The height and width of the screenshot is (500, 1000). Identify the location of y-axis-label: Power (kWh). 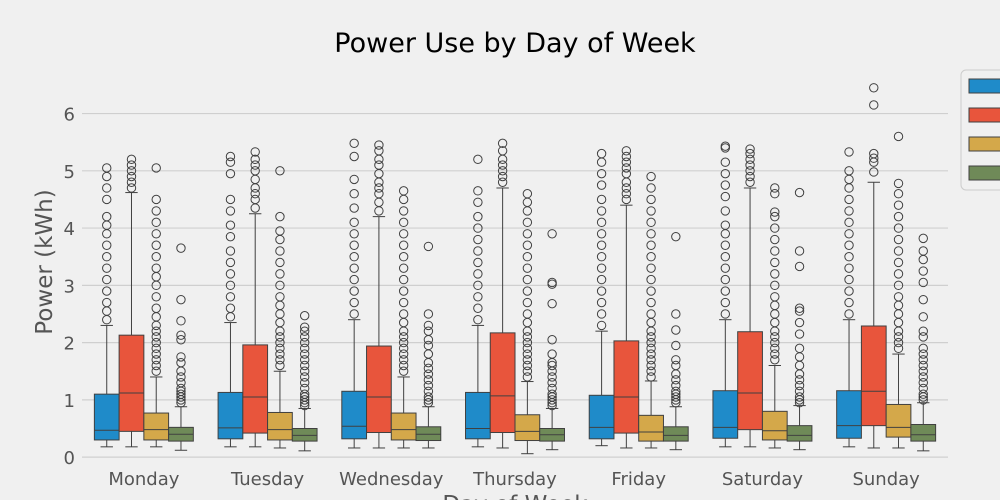
(45, 261).